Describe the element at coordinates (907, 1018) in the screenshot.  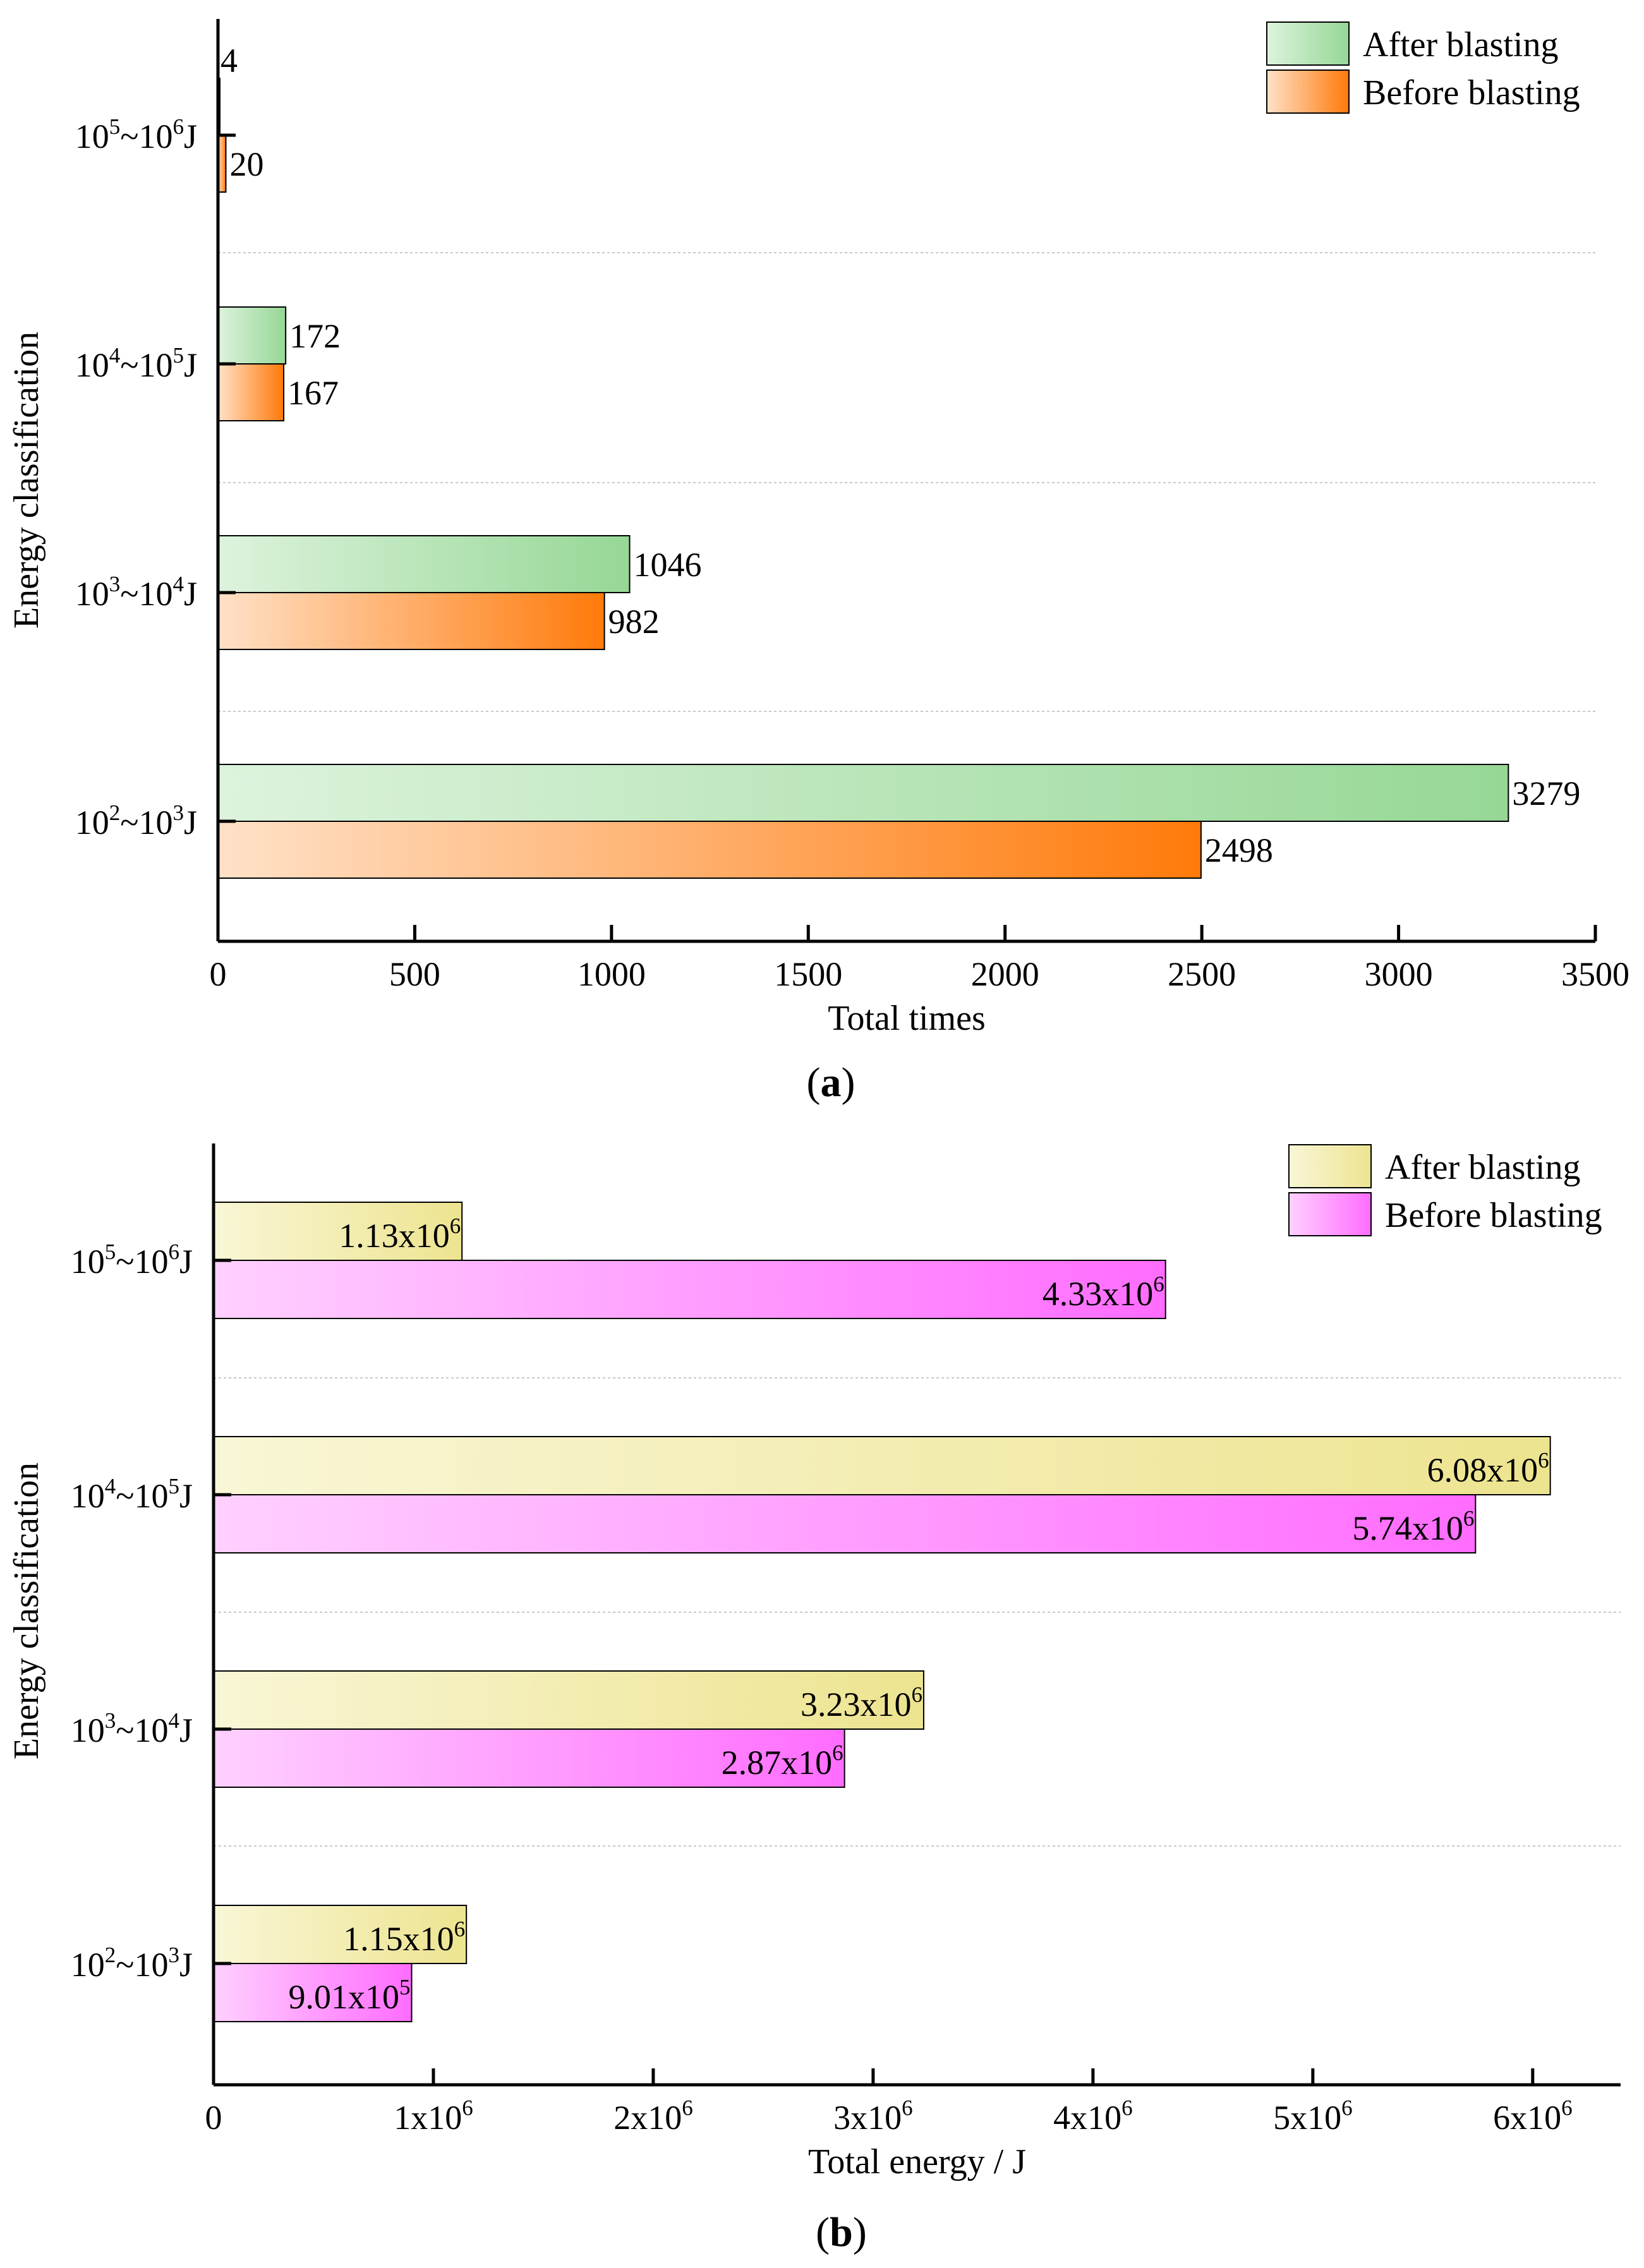
I see `x-axis-title: Total times` at that location.